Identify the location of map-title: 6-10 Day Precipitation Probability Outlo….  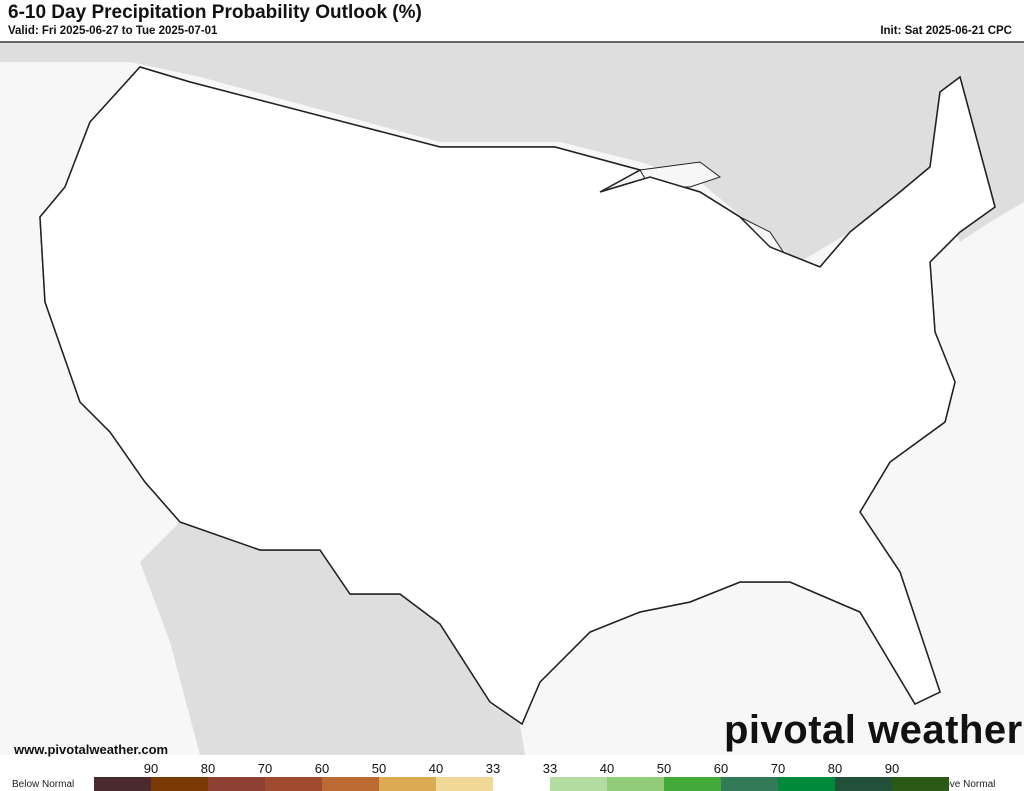
(215, 12).